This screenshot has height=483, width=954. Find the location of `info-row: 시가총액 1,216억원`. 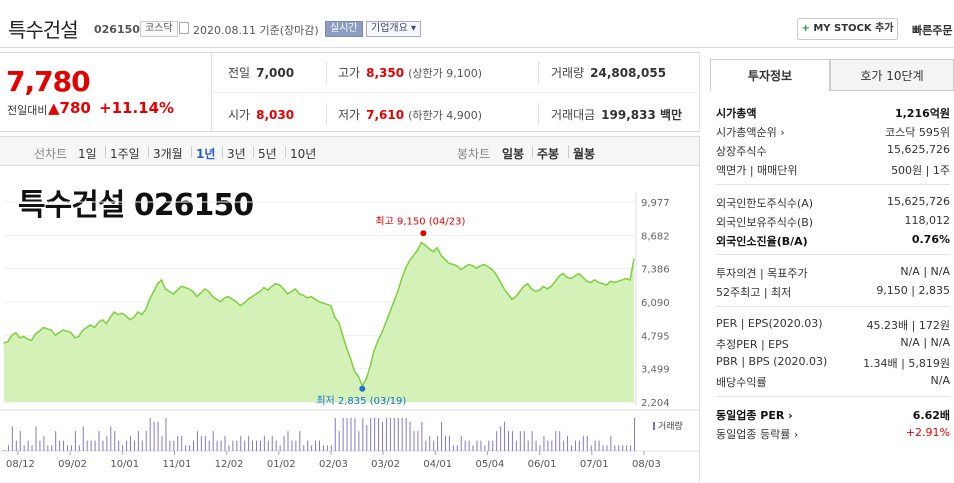

info-row: 시가총액 1,216억원 is located at coordinates (833, 114).